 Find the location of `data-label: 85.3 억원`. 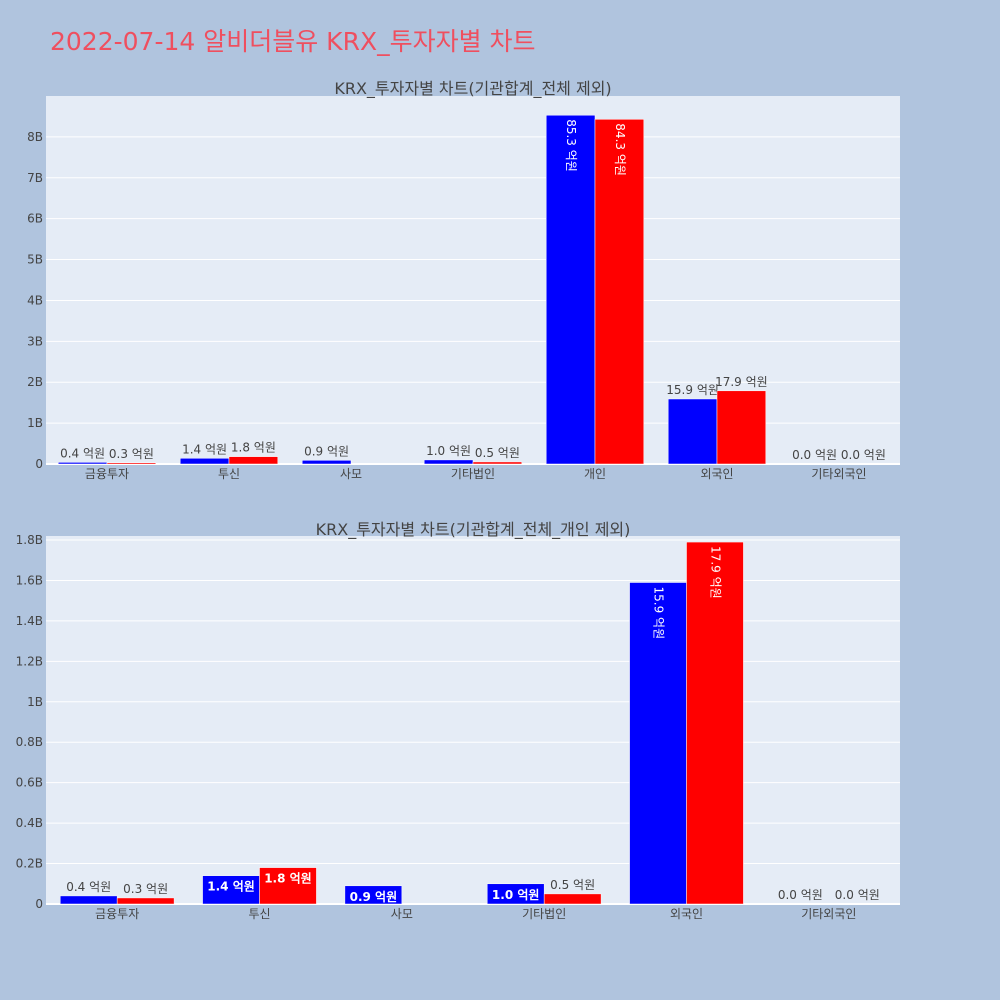

data-label: 85.3 억원 is located at coordinates (571, 145).